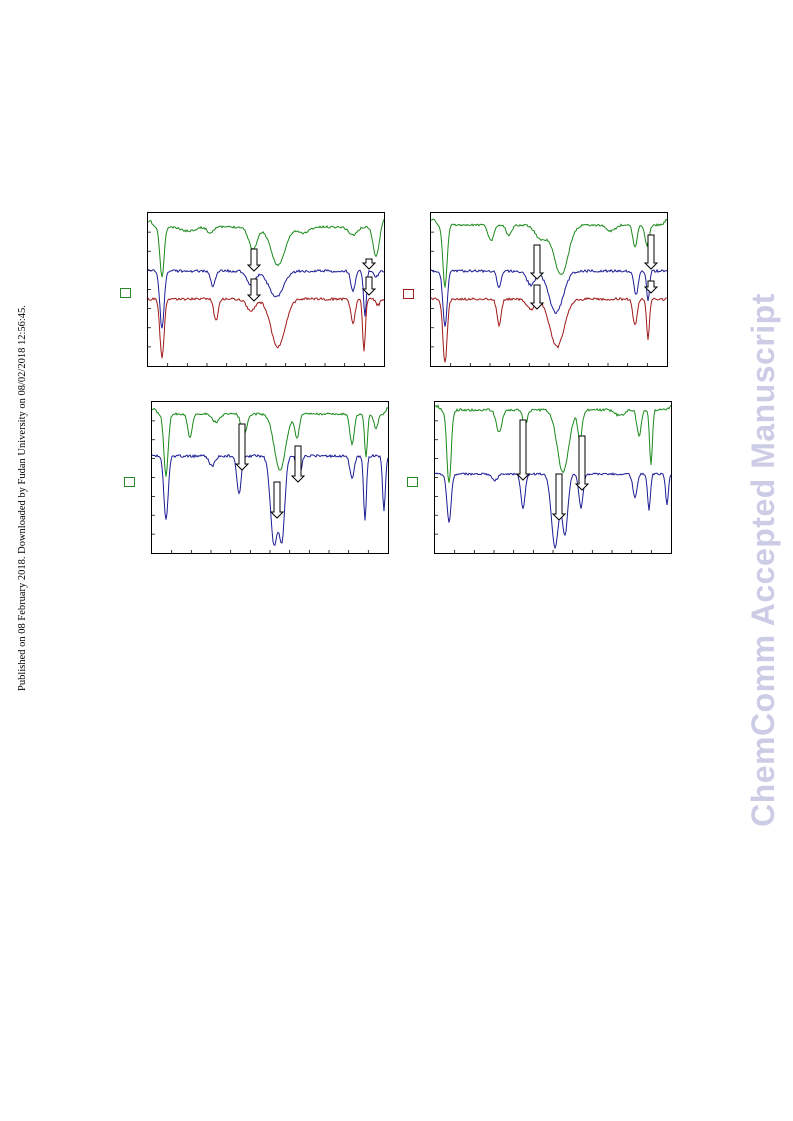 The height and width of the screenshot is (1121, 793). I want to click on blue-trace-bottom-left, so click(270, 499).